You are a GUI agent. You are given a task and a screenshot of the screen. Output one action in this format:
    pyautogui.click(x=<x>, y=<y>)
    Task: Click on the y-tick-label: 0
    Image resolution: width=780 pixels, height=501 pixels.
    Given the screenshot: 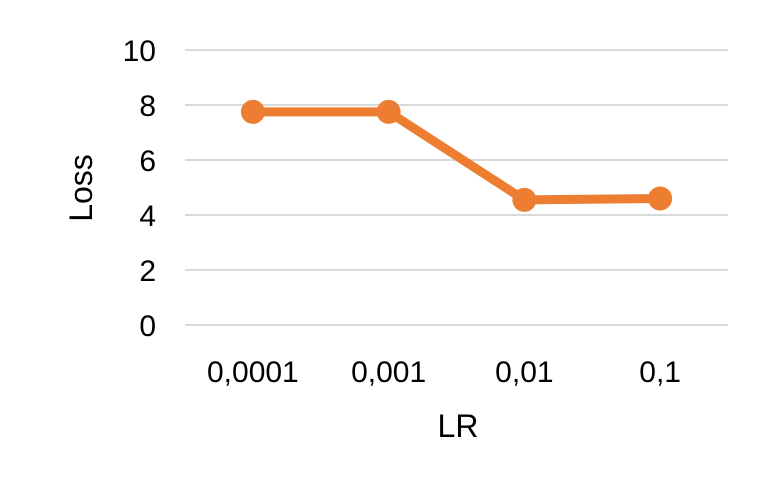 What is the action you would take?
    pyautogui.click(x=147, y=326)
    